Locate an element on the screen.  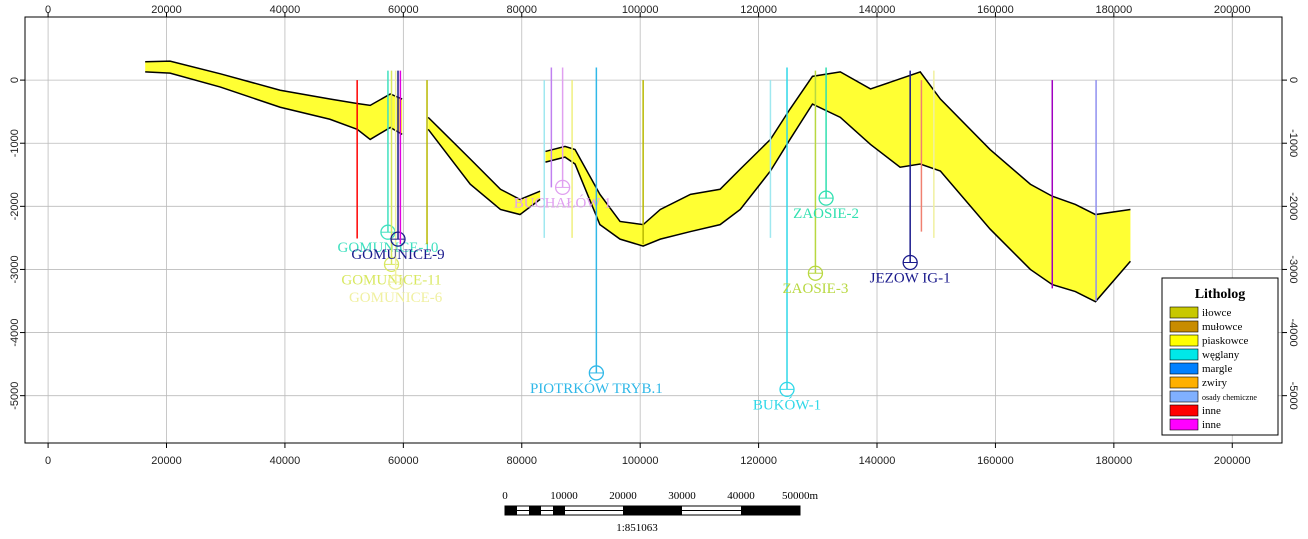
legend-label: zwiry is located at coordinates (1215, 383).